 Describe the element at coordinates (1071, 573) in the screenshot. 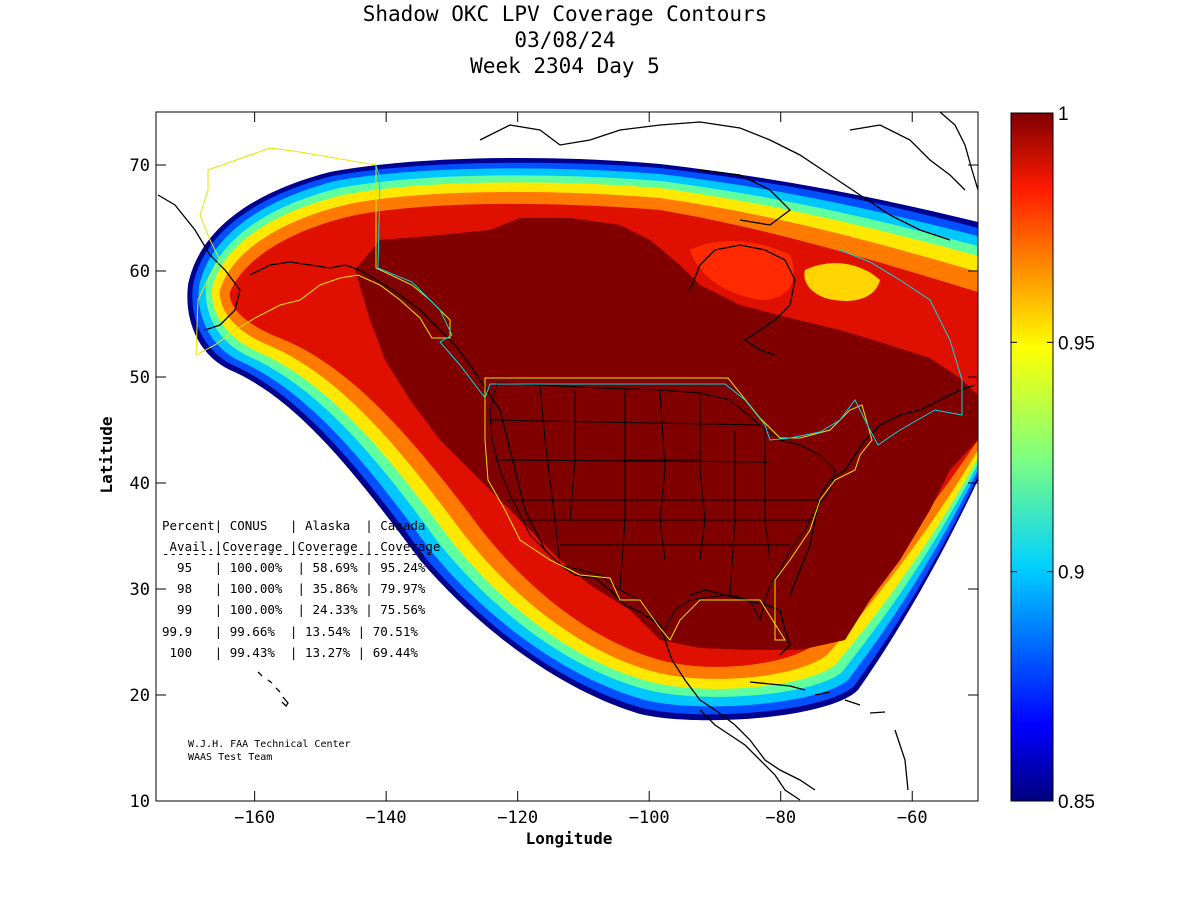

I see `colorbar-tick-label: 0.9` at that location.